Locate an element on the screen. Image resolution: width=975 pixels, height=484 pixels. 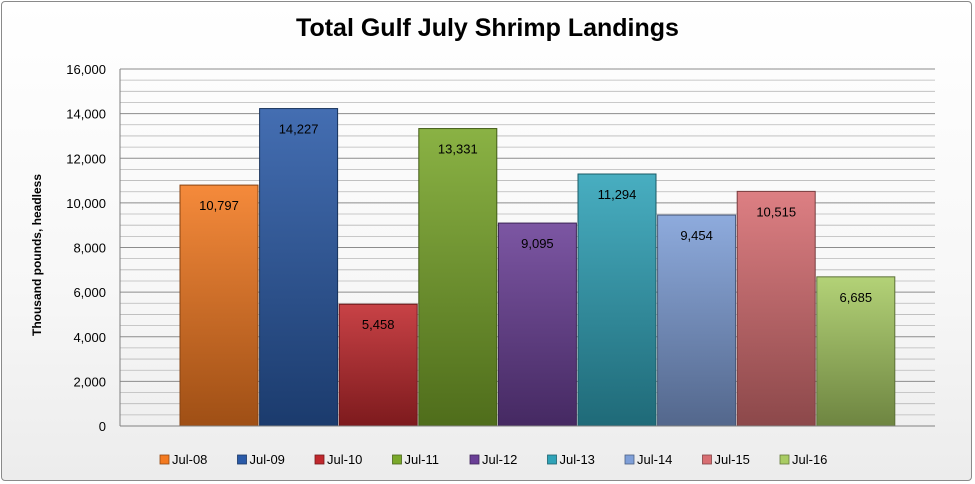
data-label: 14,227 is located at coordinates (299, 129).